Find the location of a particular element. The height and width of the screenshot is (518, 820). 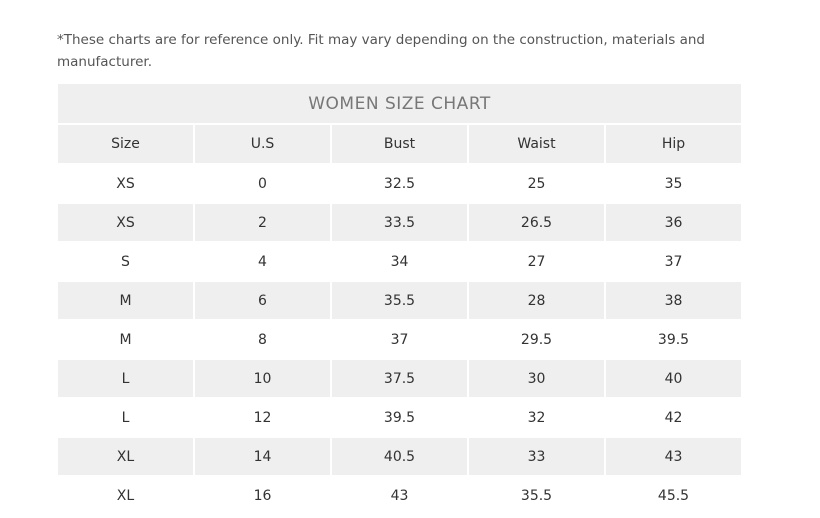

table-cell: 33.5 is located at coordinates (399, 222).